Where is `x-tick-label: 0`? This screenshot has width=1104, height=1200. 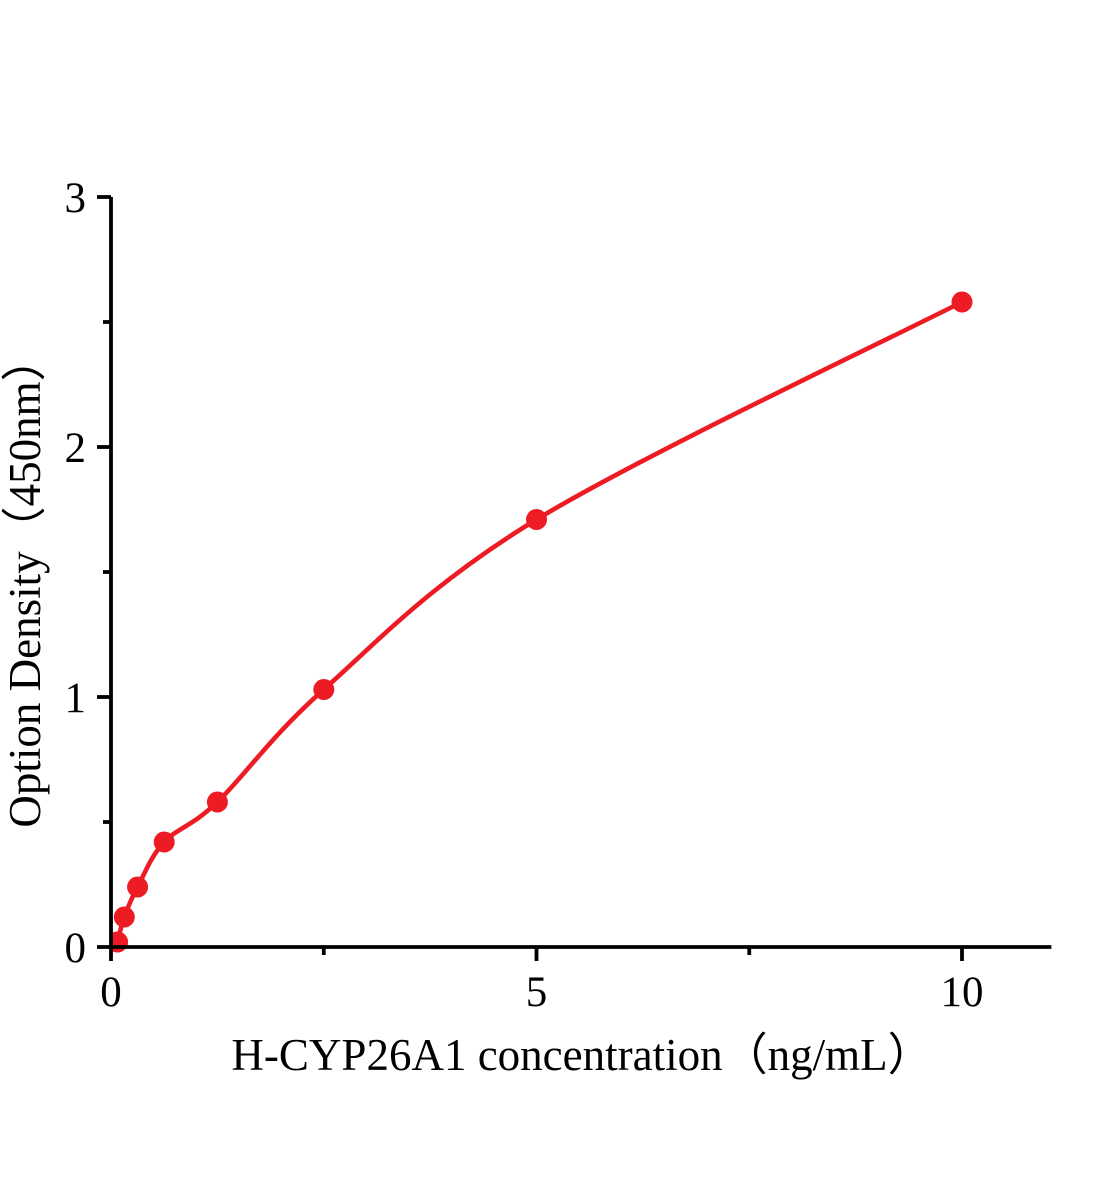
x-tick-label: 0 is located at coordinates (111, 992).